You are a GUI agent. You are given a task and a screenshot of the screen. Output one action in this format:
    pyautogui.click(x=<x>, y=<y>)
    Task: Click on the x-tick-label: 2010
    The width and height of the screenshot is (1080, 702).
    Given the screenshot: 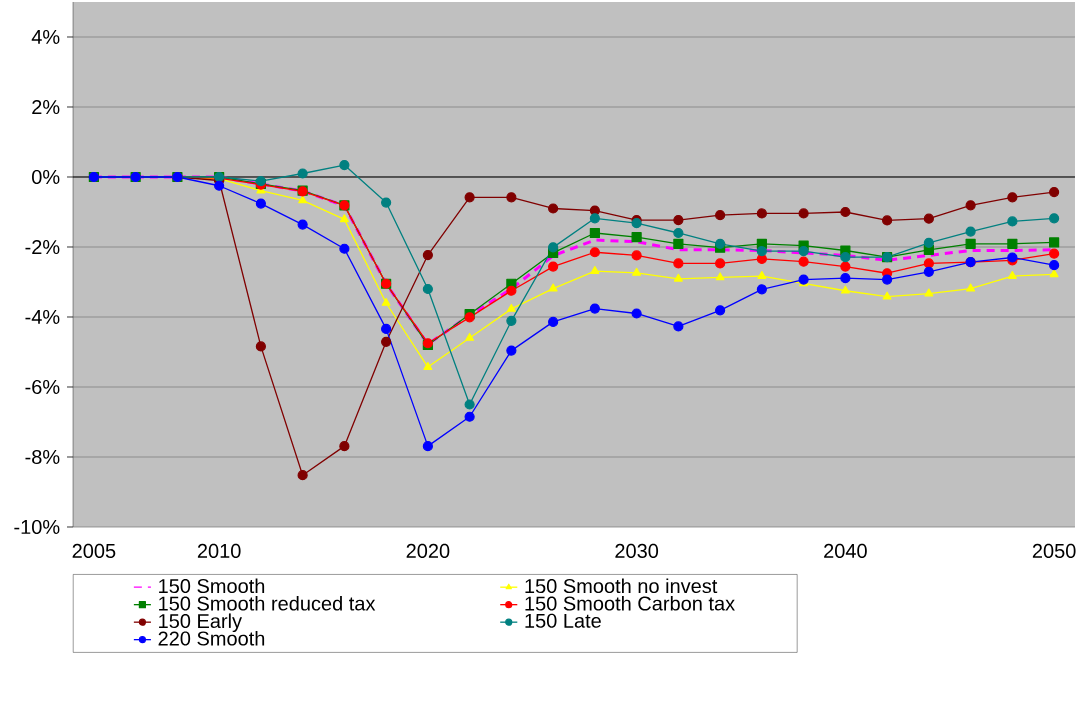 What is the action you would take?
    pyautogui.click(x=219, y=551)
    